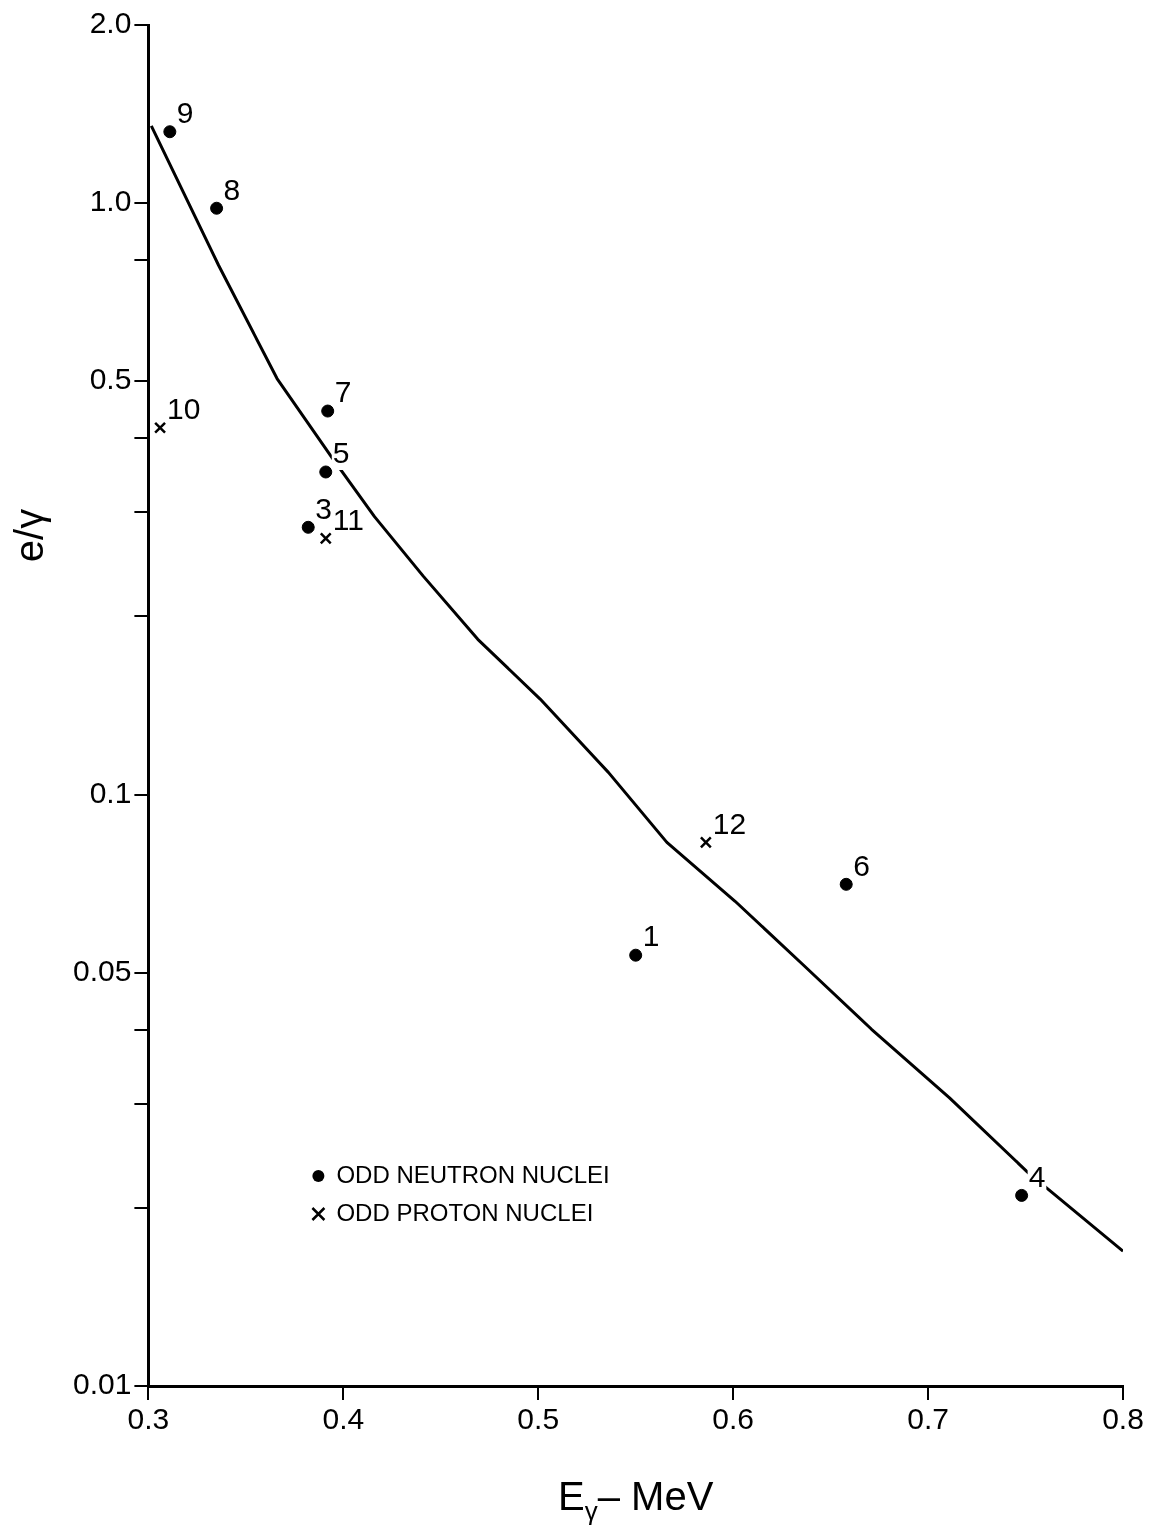 This screenshot has width=1153, height=1527. I want to click on x-tick-label: 0.3, so click(148, 1419).